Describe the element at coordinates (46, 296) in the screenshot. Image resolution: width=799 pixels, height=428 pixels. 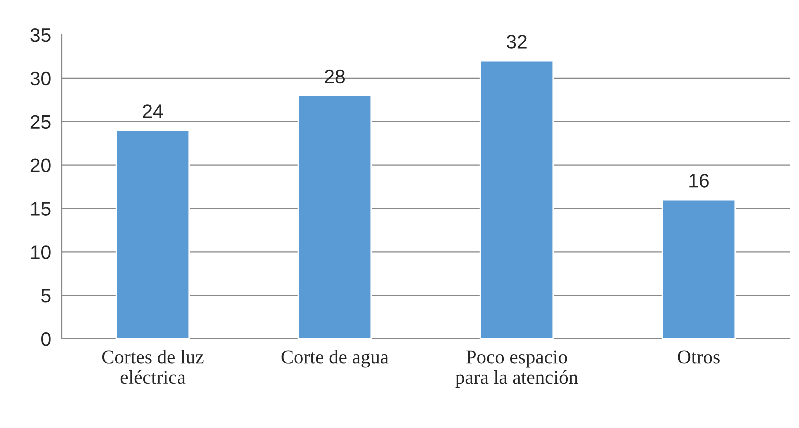
I see `y-tick-label: 5` at that location.